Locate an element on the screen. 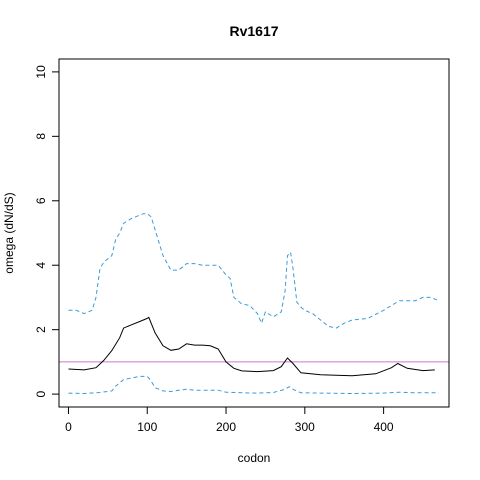  y-axis-label: omega (dN/dS) is located at coordinates (9, 232).